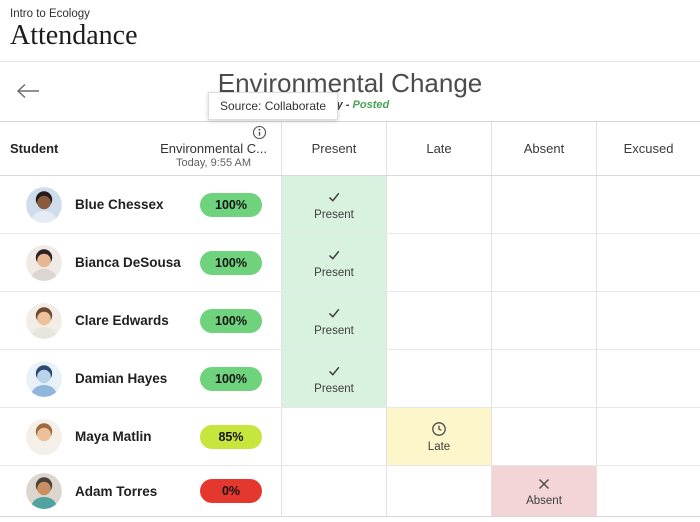  What do you see at coordinates (273, 106) in the screenshot?
I see `source-tooltip: Source: Collaborate` at bounding box center [273, 106].